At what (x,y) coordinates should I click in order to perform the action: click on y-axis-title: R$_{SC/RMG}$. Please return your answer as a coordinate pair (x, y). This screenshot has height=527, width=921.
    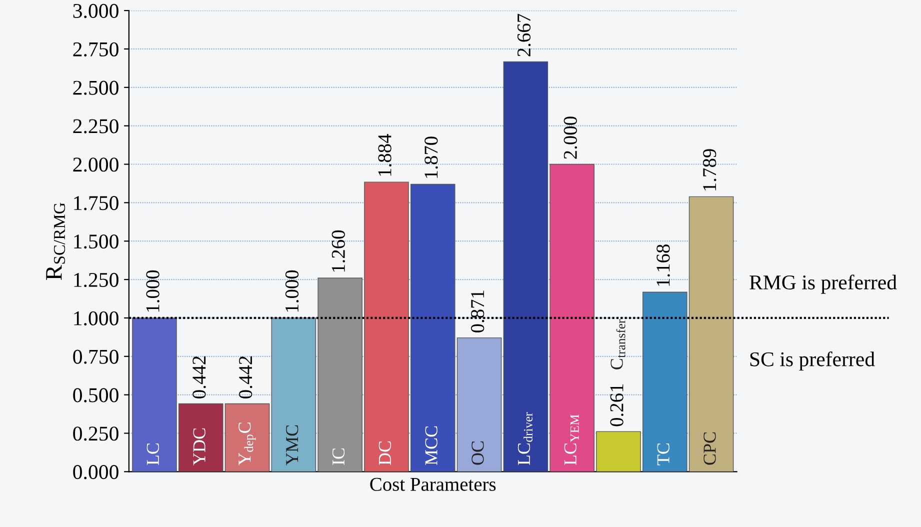
    Looking at the image, I should click on (56, 241).